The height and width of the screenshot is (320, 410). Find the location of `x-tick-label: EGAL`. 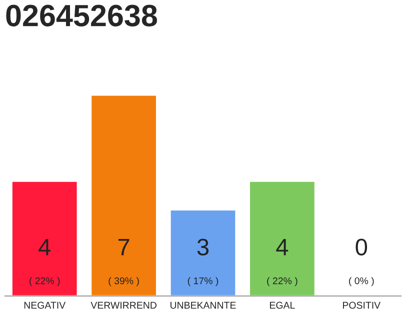

x-tick-label: EGAL is located at coordinates (282, 305).